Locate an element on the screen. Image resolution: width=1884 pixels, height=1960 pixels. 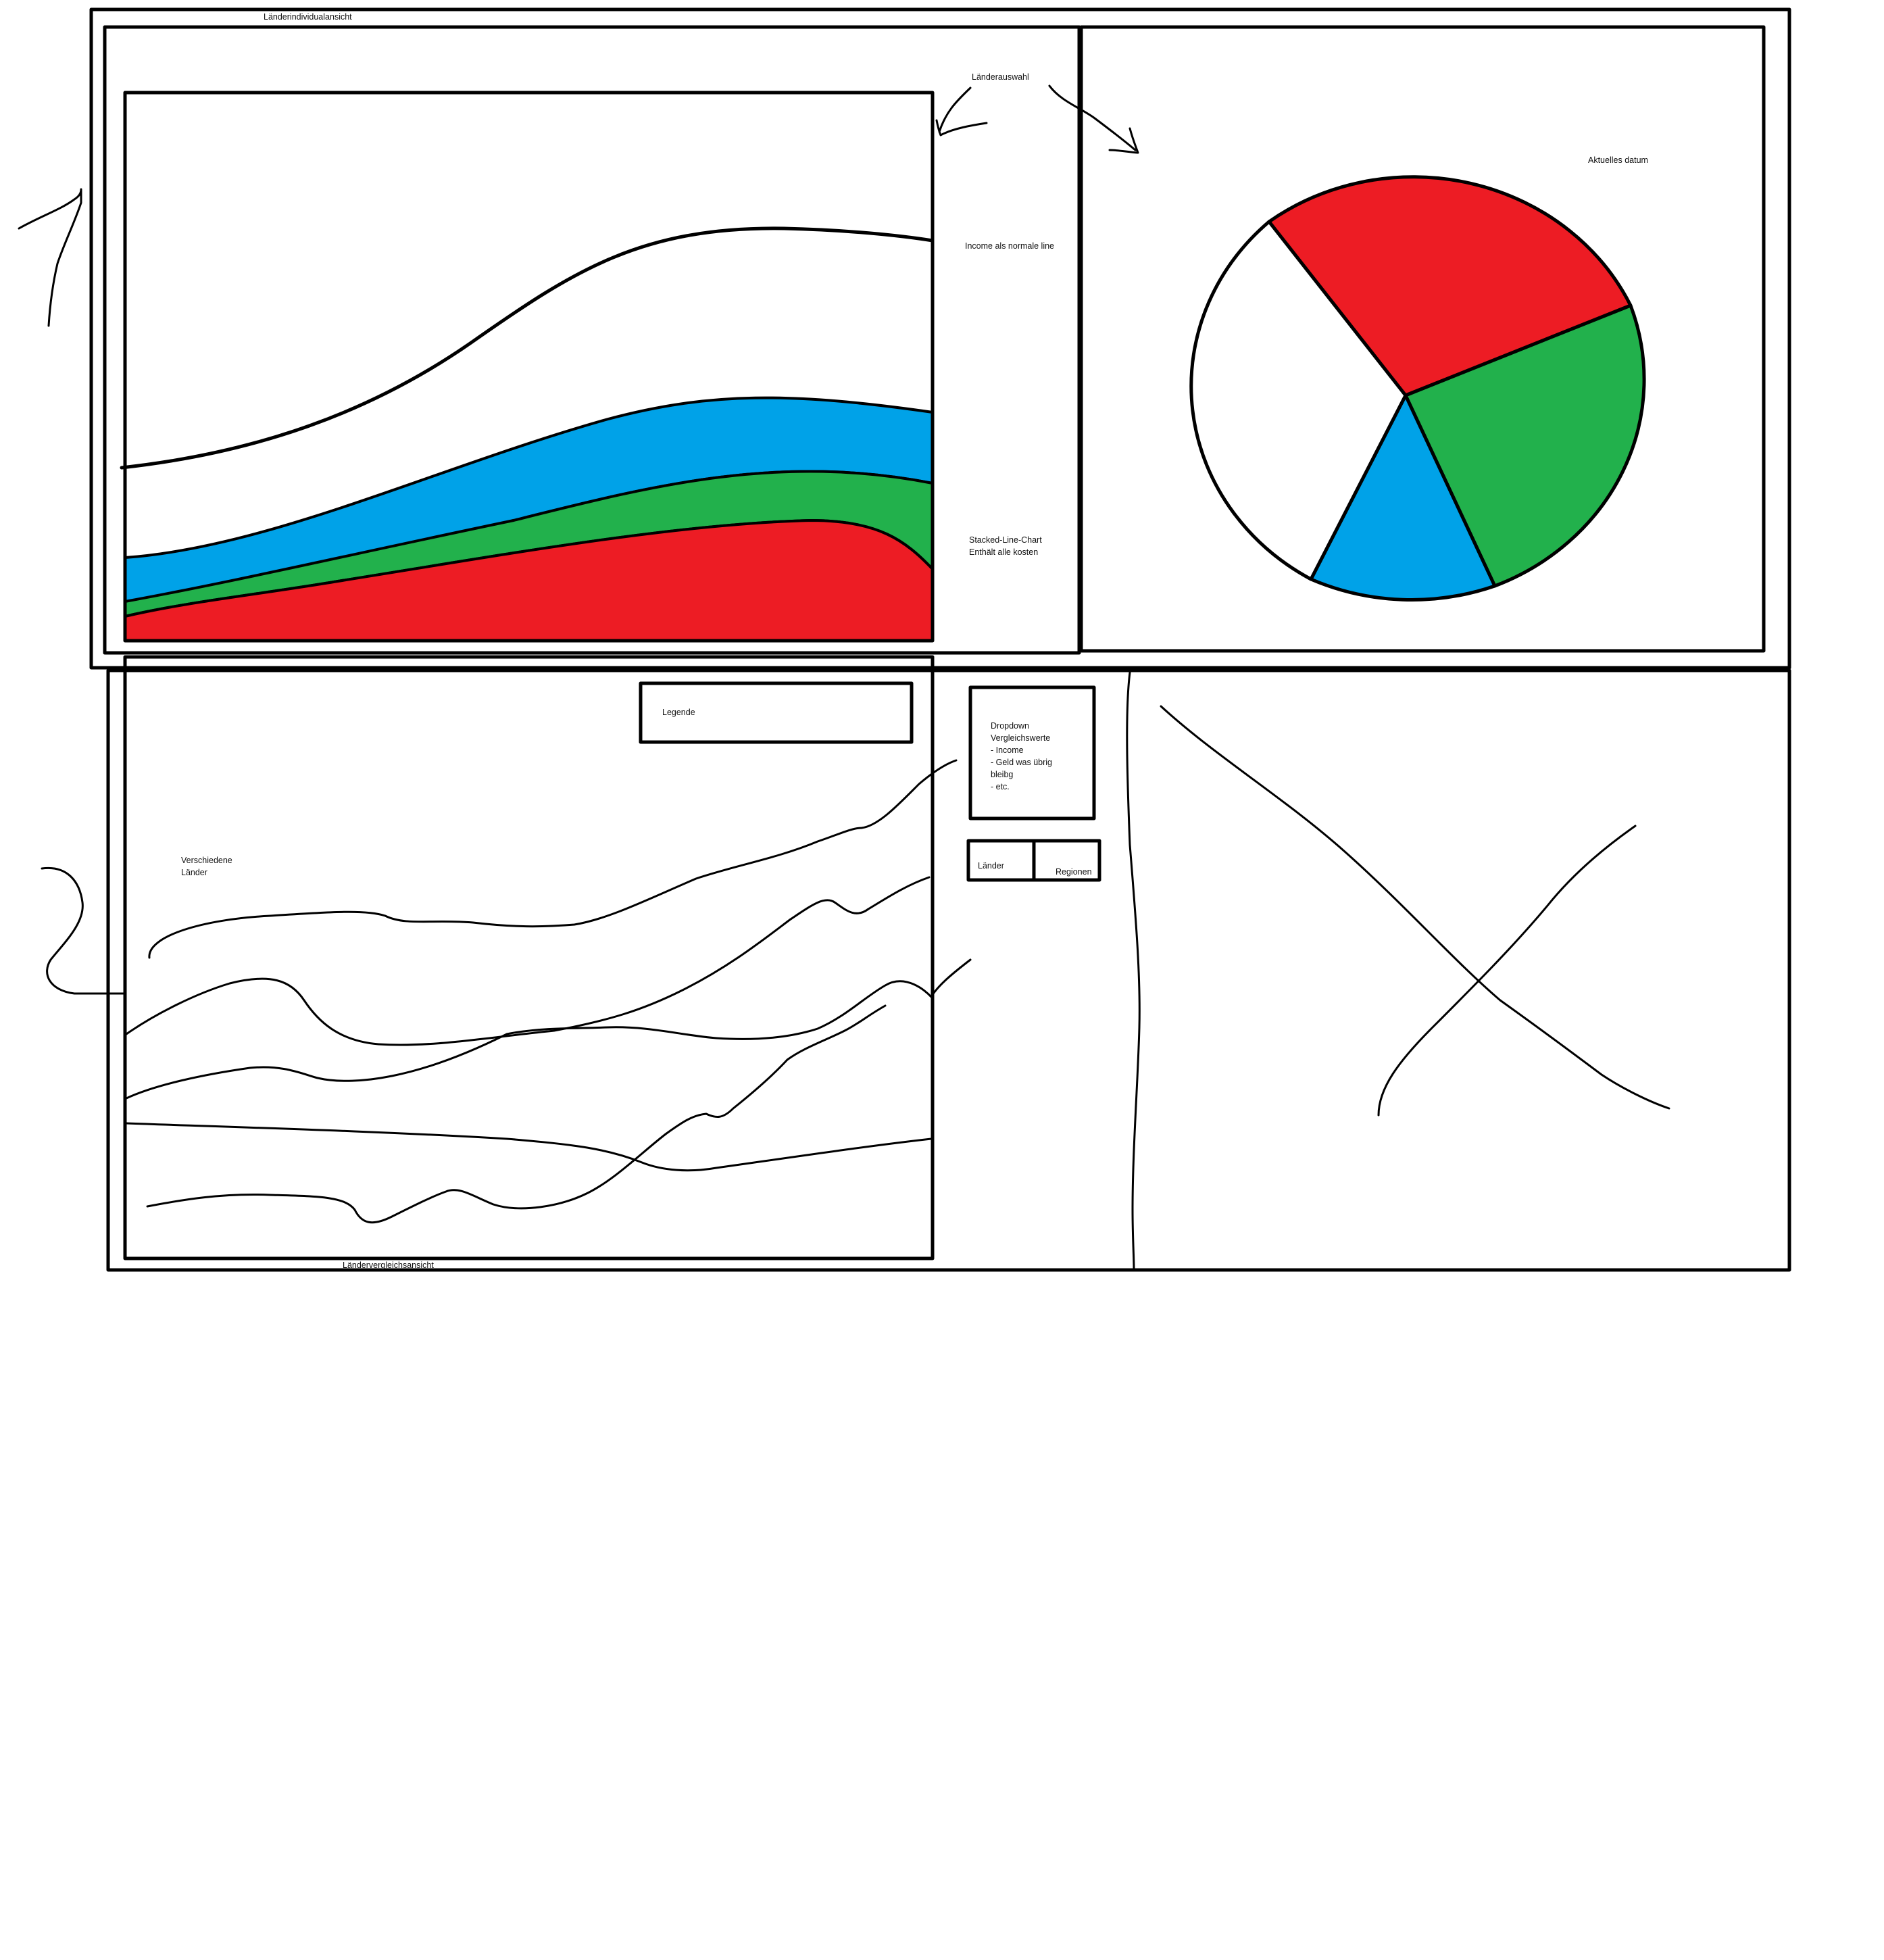
legend-box is located at coordinates (776, 712).